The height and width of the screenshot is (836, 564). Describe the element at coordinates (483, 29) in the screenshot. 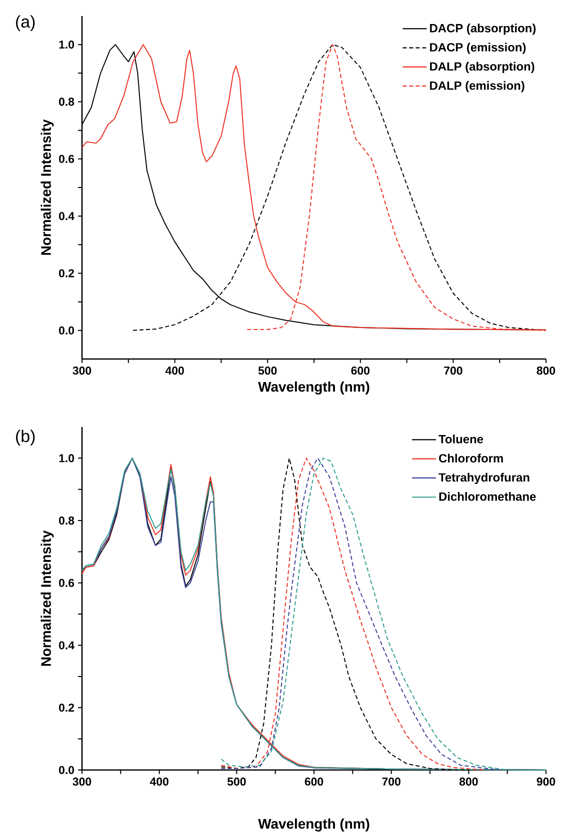

I see `legend-label: DACP (absorption)` at that location.